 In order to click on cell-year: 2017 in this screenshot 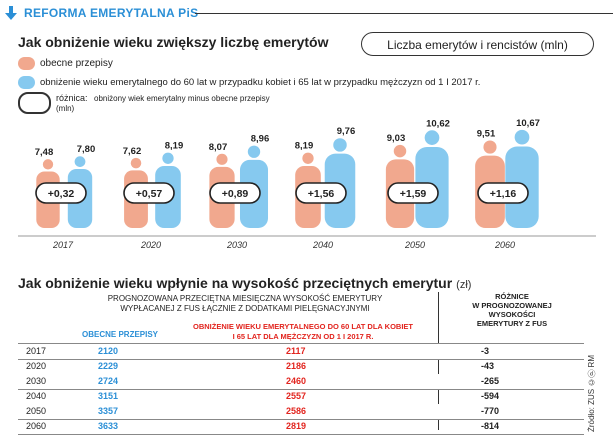, I will do `click(36, 351)`.